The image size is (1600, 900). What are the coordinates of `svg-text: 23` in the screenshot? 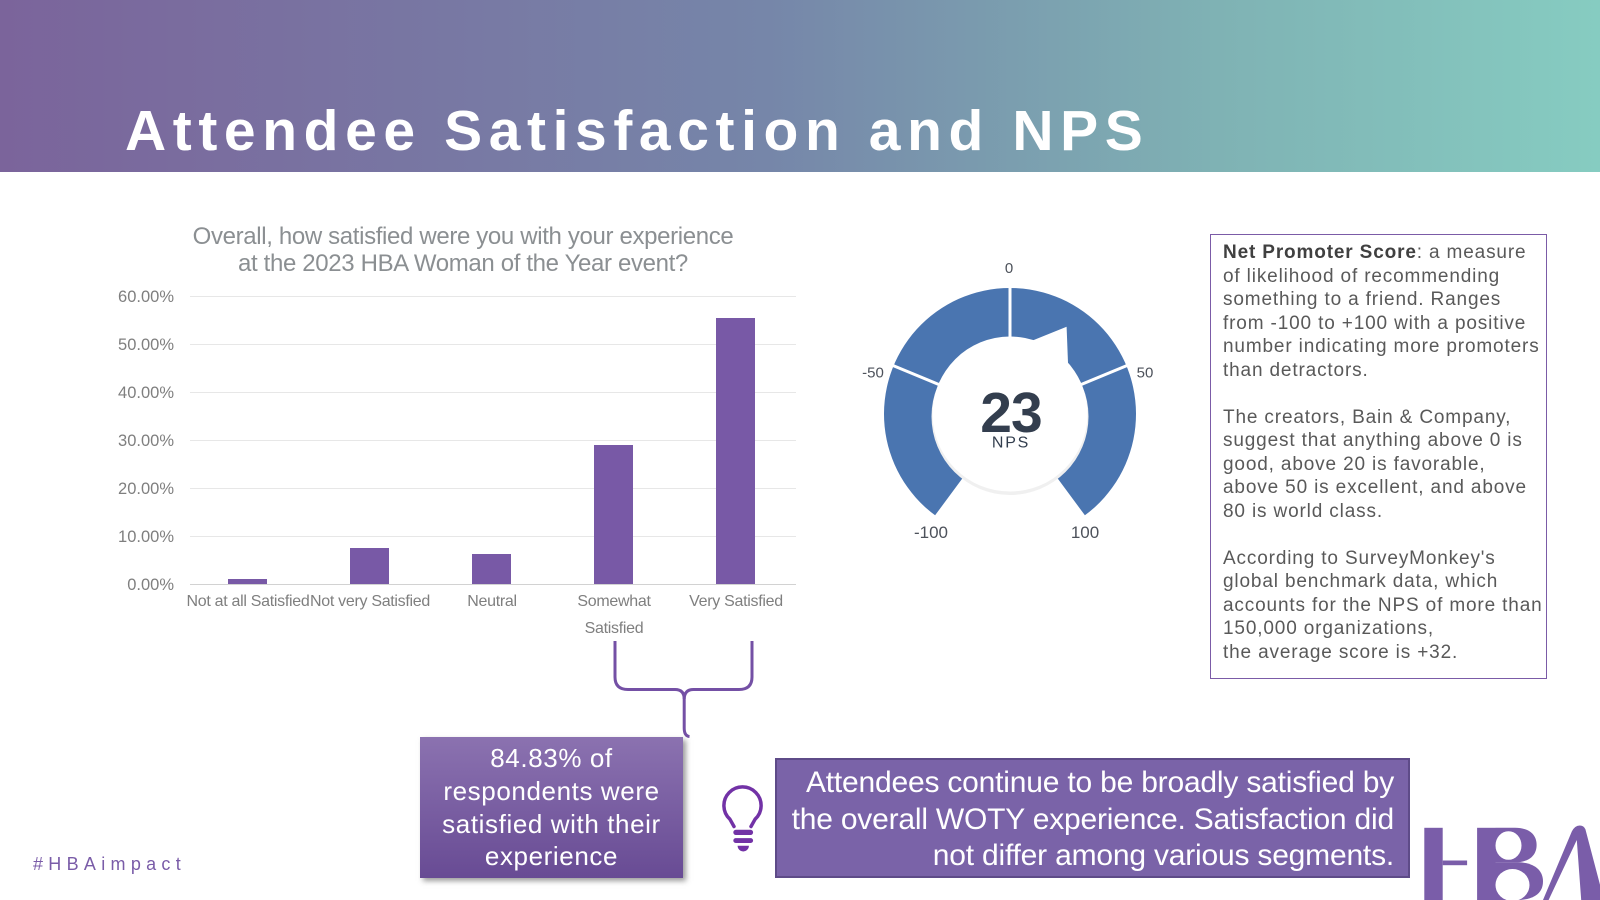 It's located at (1010, 413).